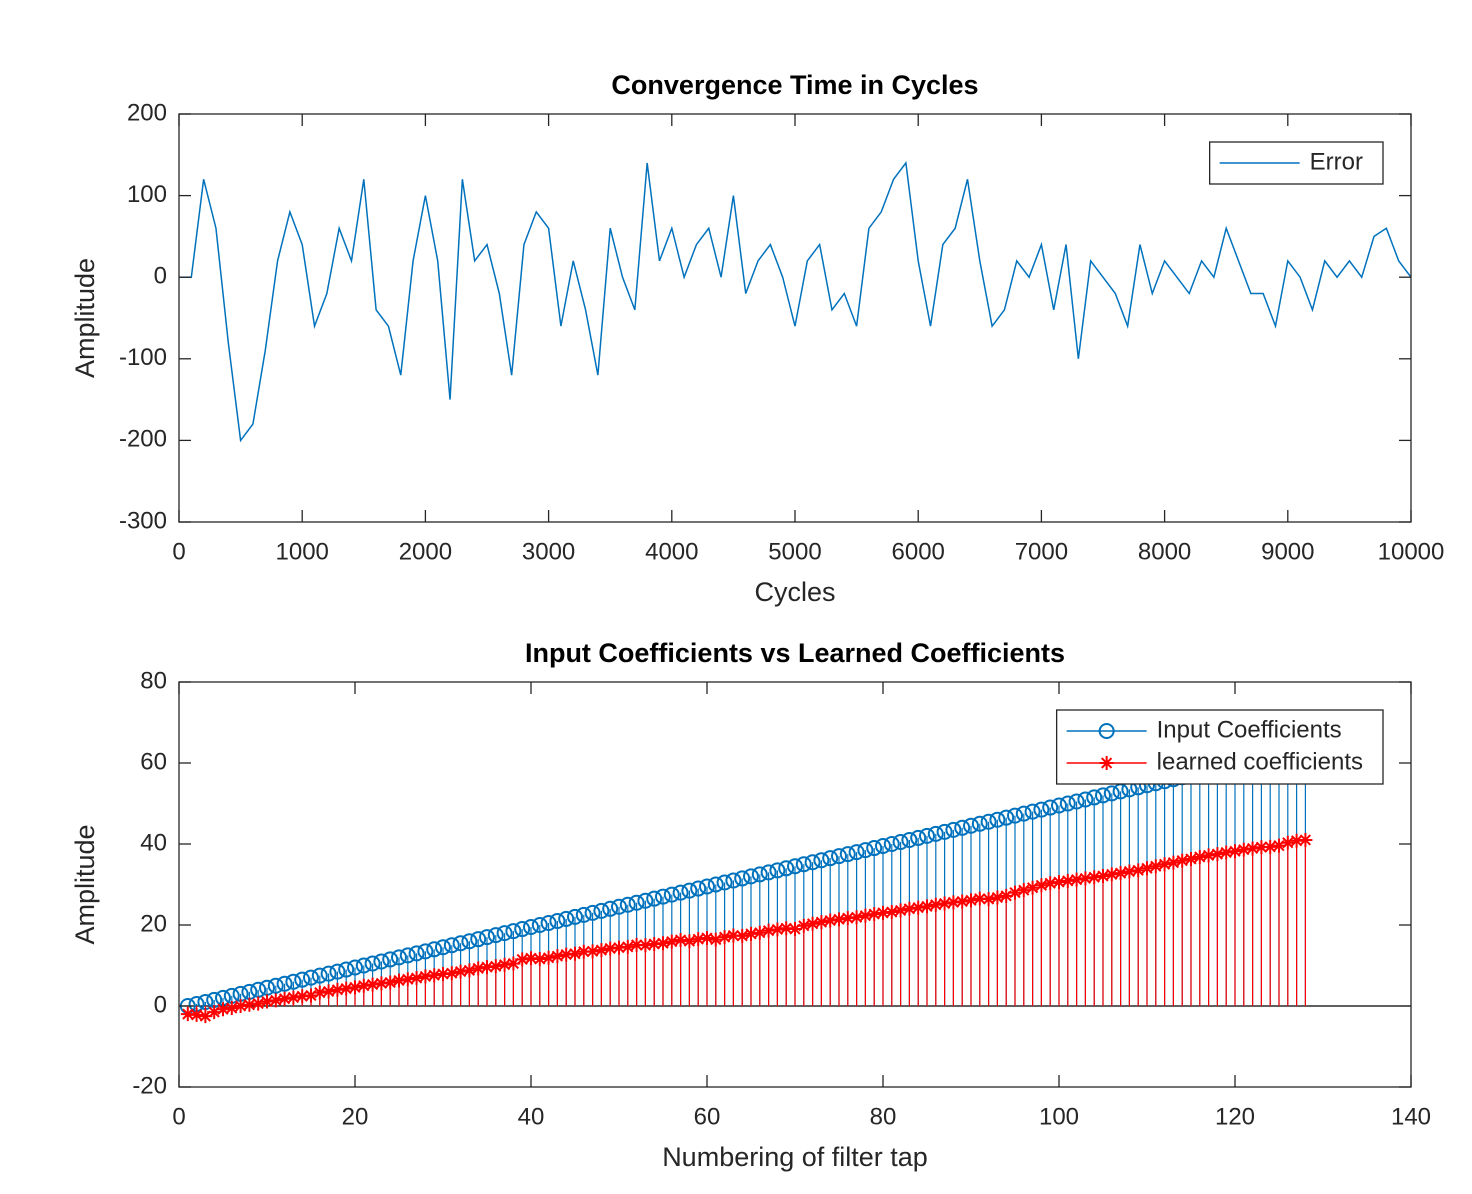 This screenshot has height=1194, width=1472. I want to click on y-tick-label: 60, so click(153, 761).